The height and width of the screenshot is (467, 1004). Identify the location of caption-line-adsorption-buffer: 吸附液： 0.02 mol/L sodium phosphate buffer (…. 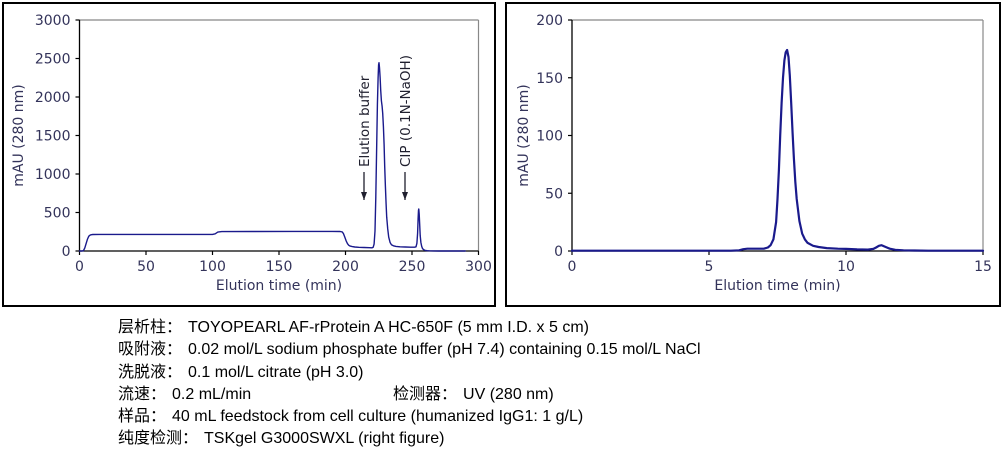
(409, 350).